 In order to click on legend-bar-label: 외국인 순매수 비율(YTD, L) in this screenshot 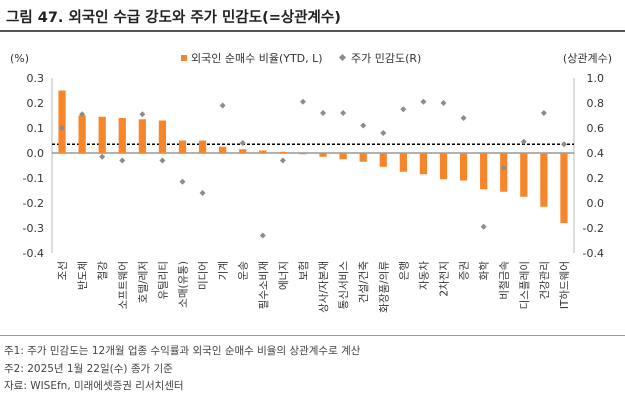, I will do `click(257, 58)`.